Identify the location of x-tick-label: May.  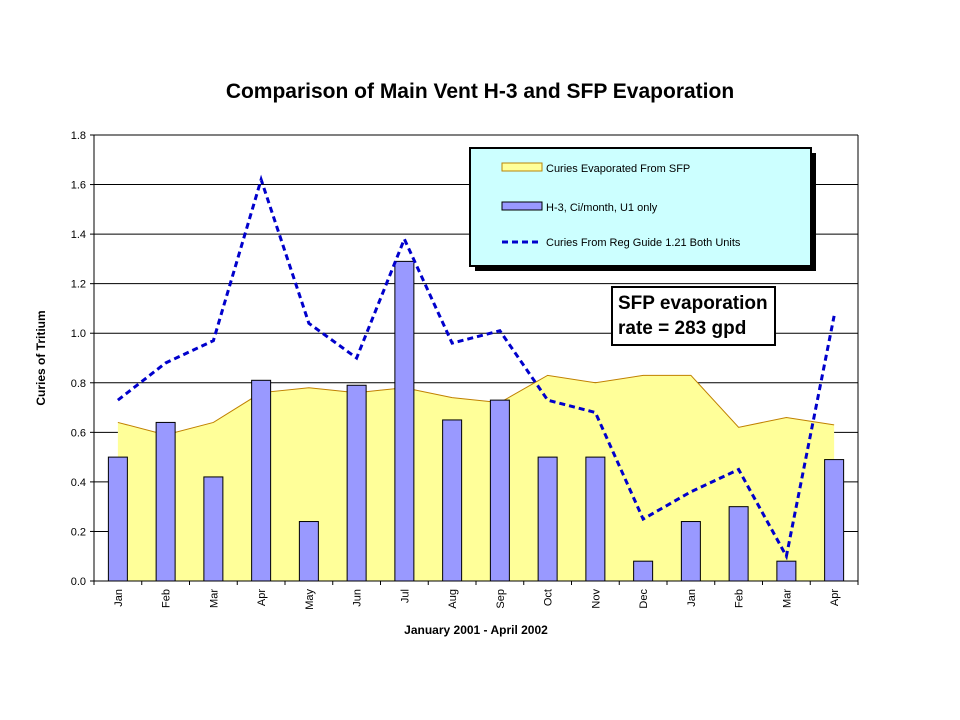
(310, 599).